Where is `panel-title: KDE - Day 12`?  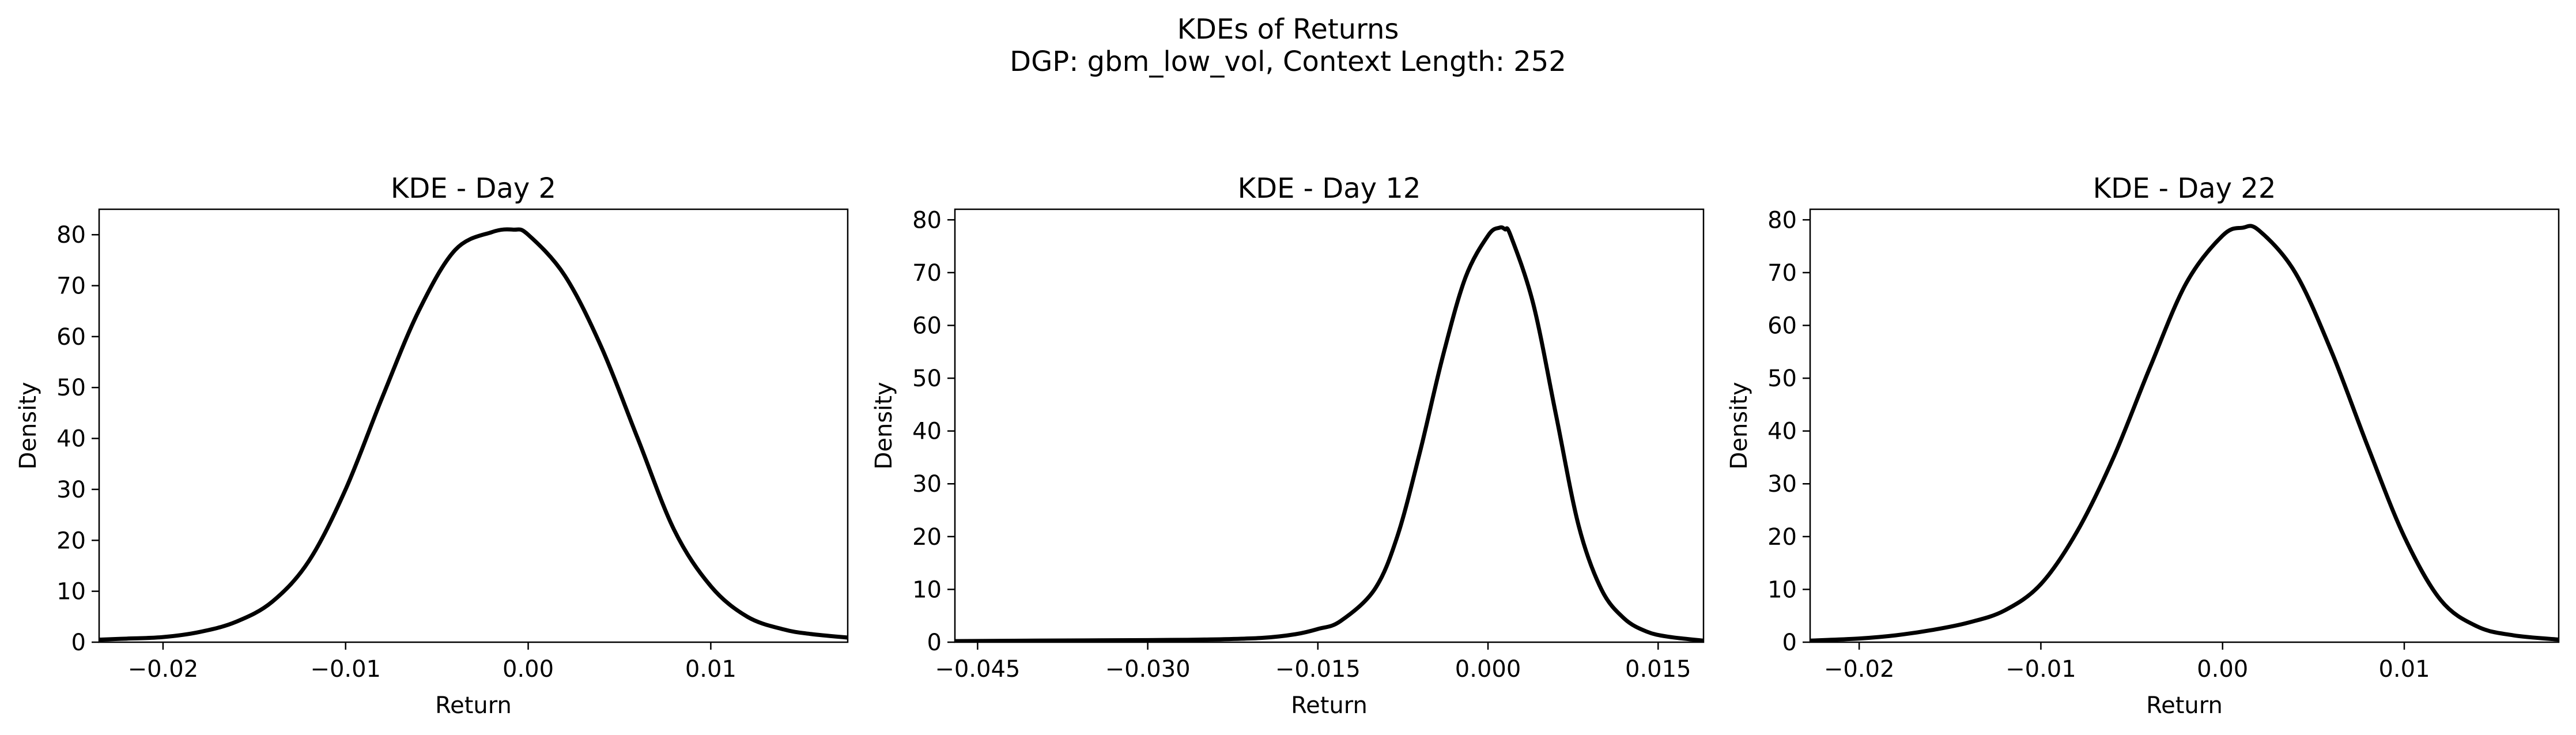 panel-title: KDE - Day 12 is located at coordinates (1329, 188).